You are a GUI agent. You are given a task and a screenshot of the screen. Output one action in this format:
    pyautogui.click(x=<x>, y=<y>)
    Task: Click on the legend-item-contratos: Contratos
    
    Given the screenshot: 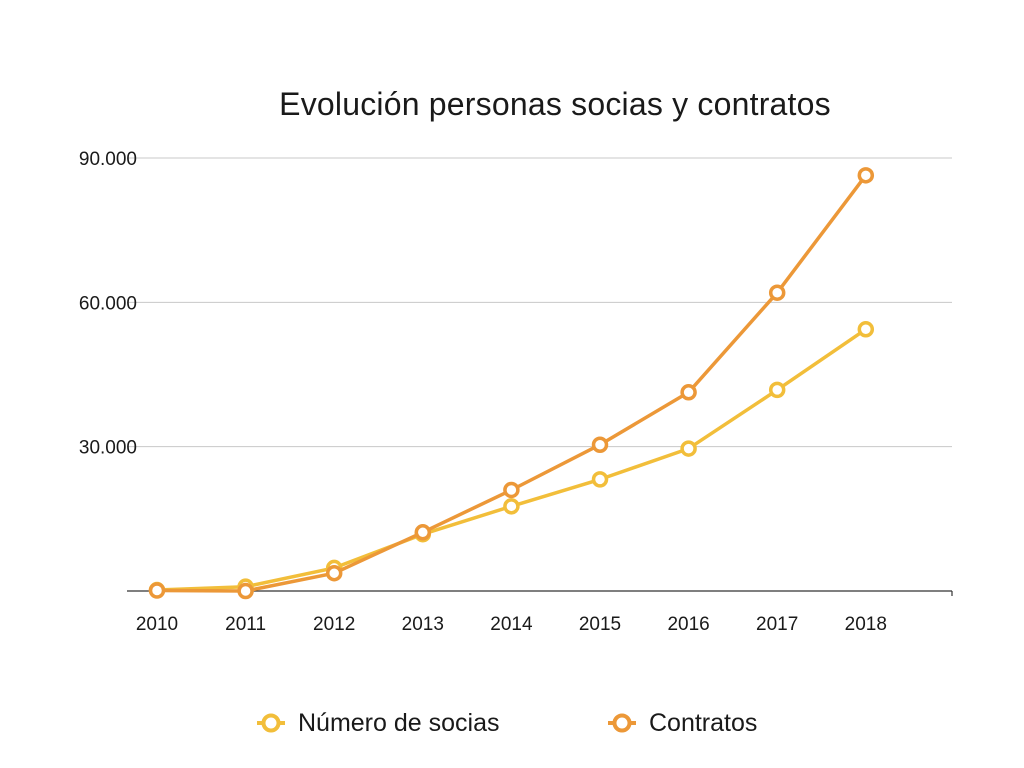 What is the action you would take?
    pyautogui.click(x=682, y=723)
    